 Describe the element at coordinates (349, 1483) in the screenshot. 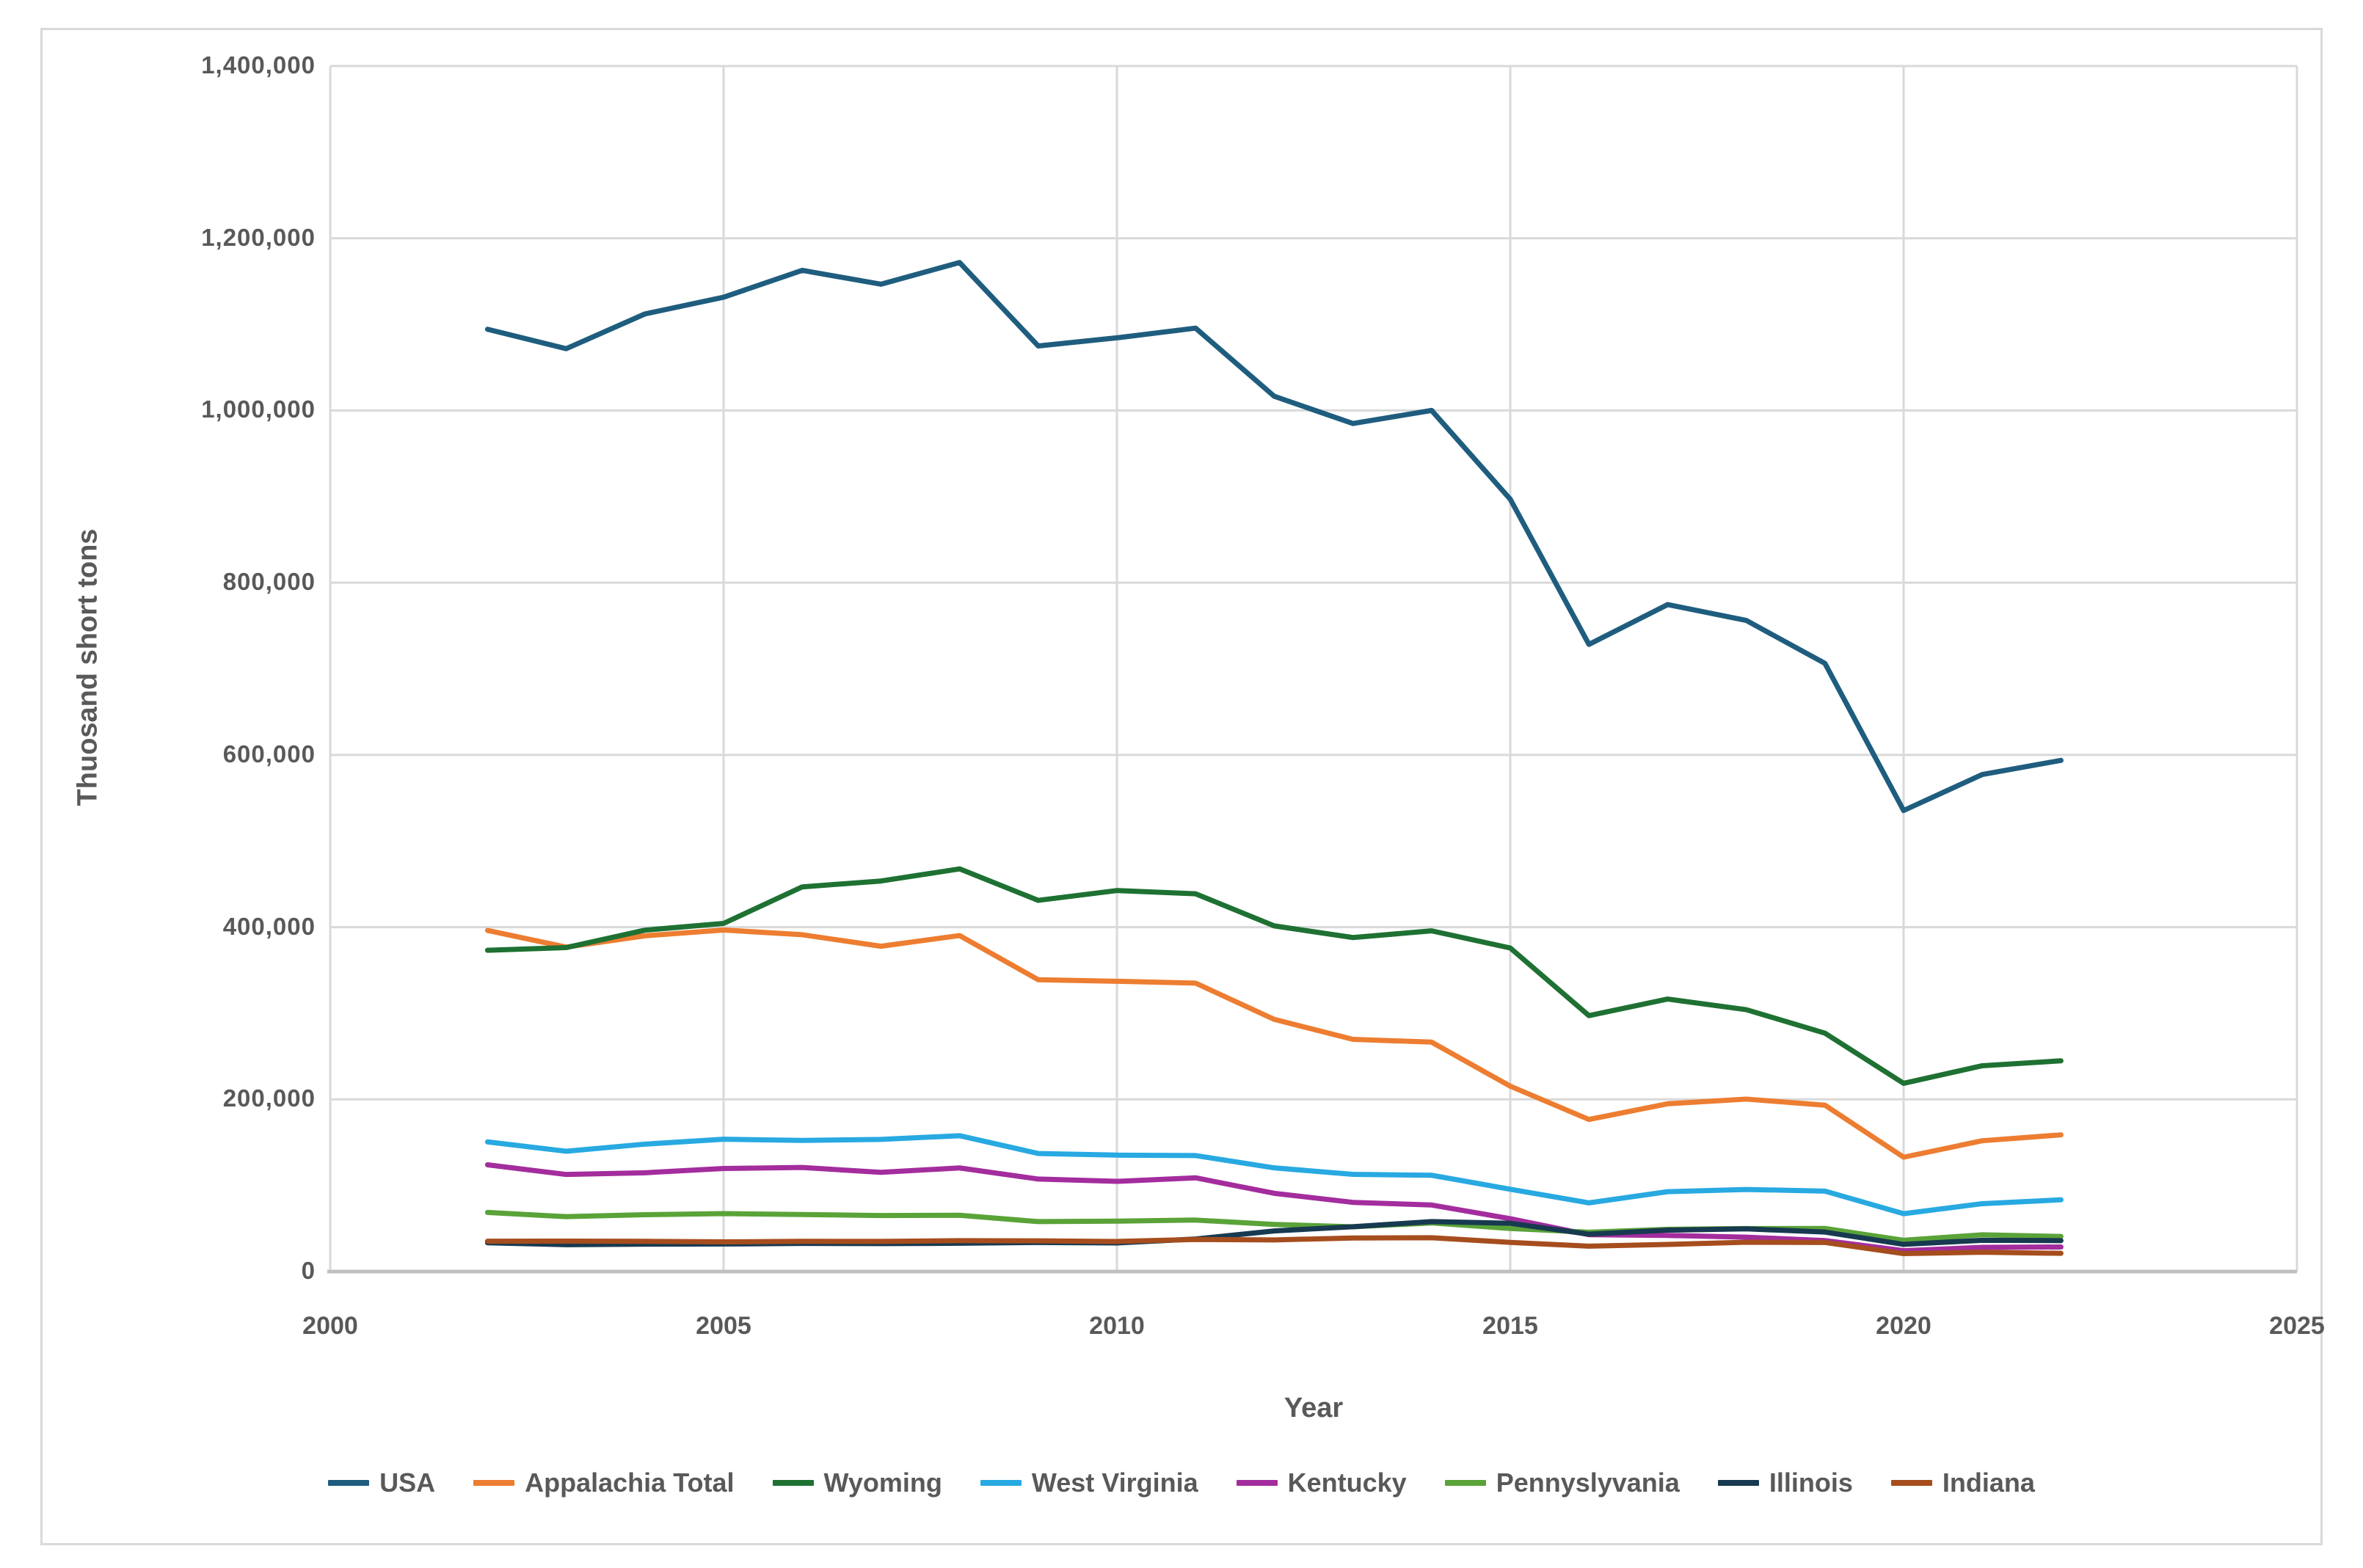

I see `legend-swatch-usa` at that location.